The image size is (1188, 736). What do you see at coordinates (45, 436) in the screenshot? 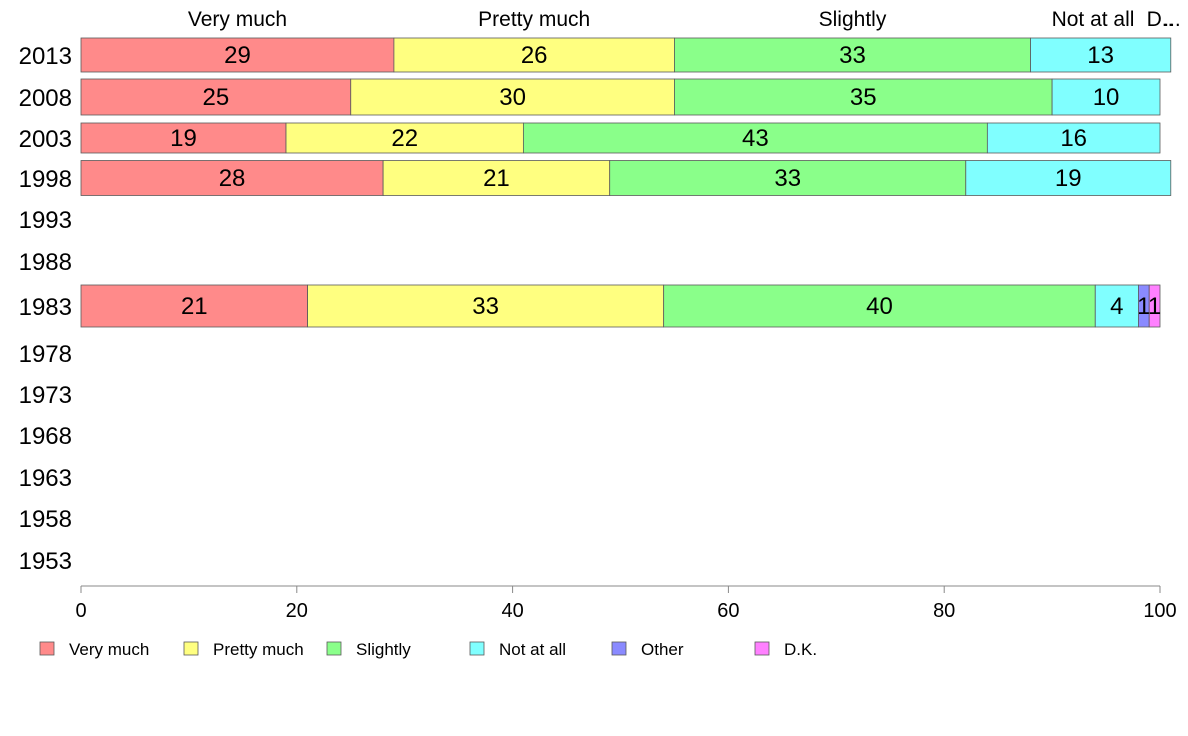
I see `y-tick-label: 1968` at bounding box center [45, 436].